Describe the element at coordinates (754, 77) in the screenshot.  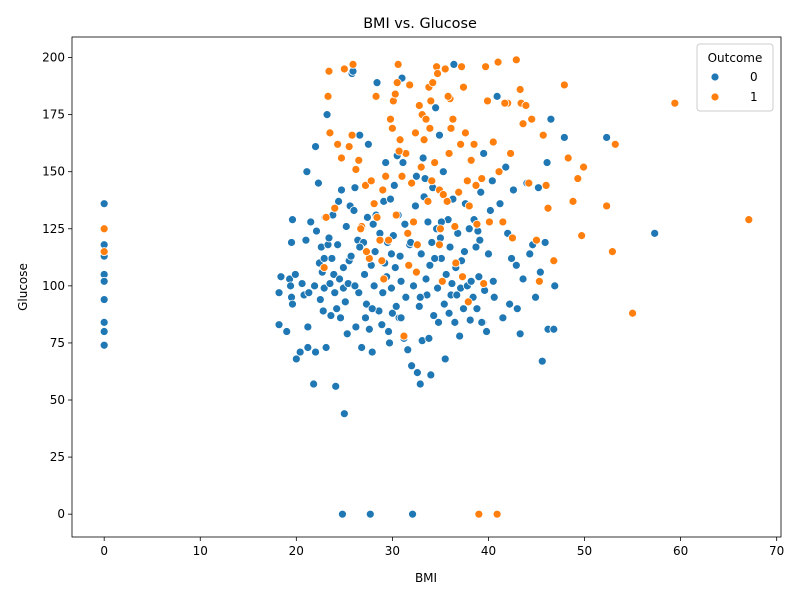
I see `legend-label-outcome-0: 0` at that location.